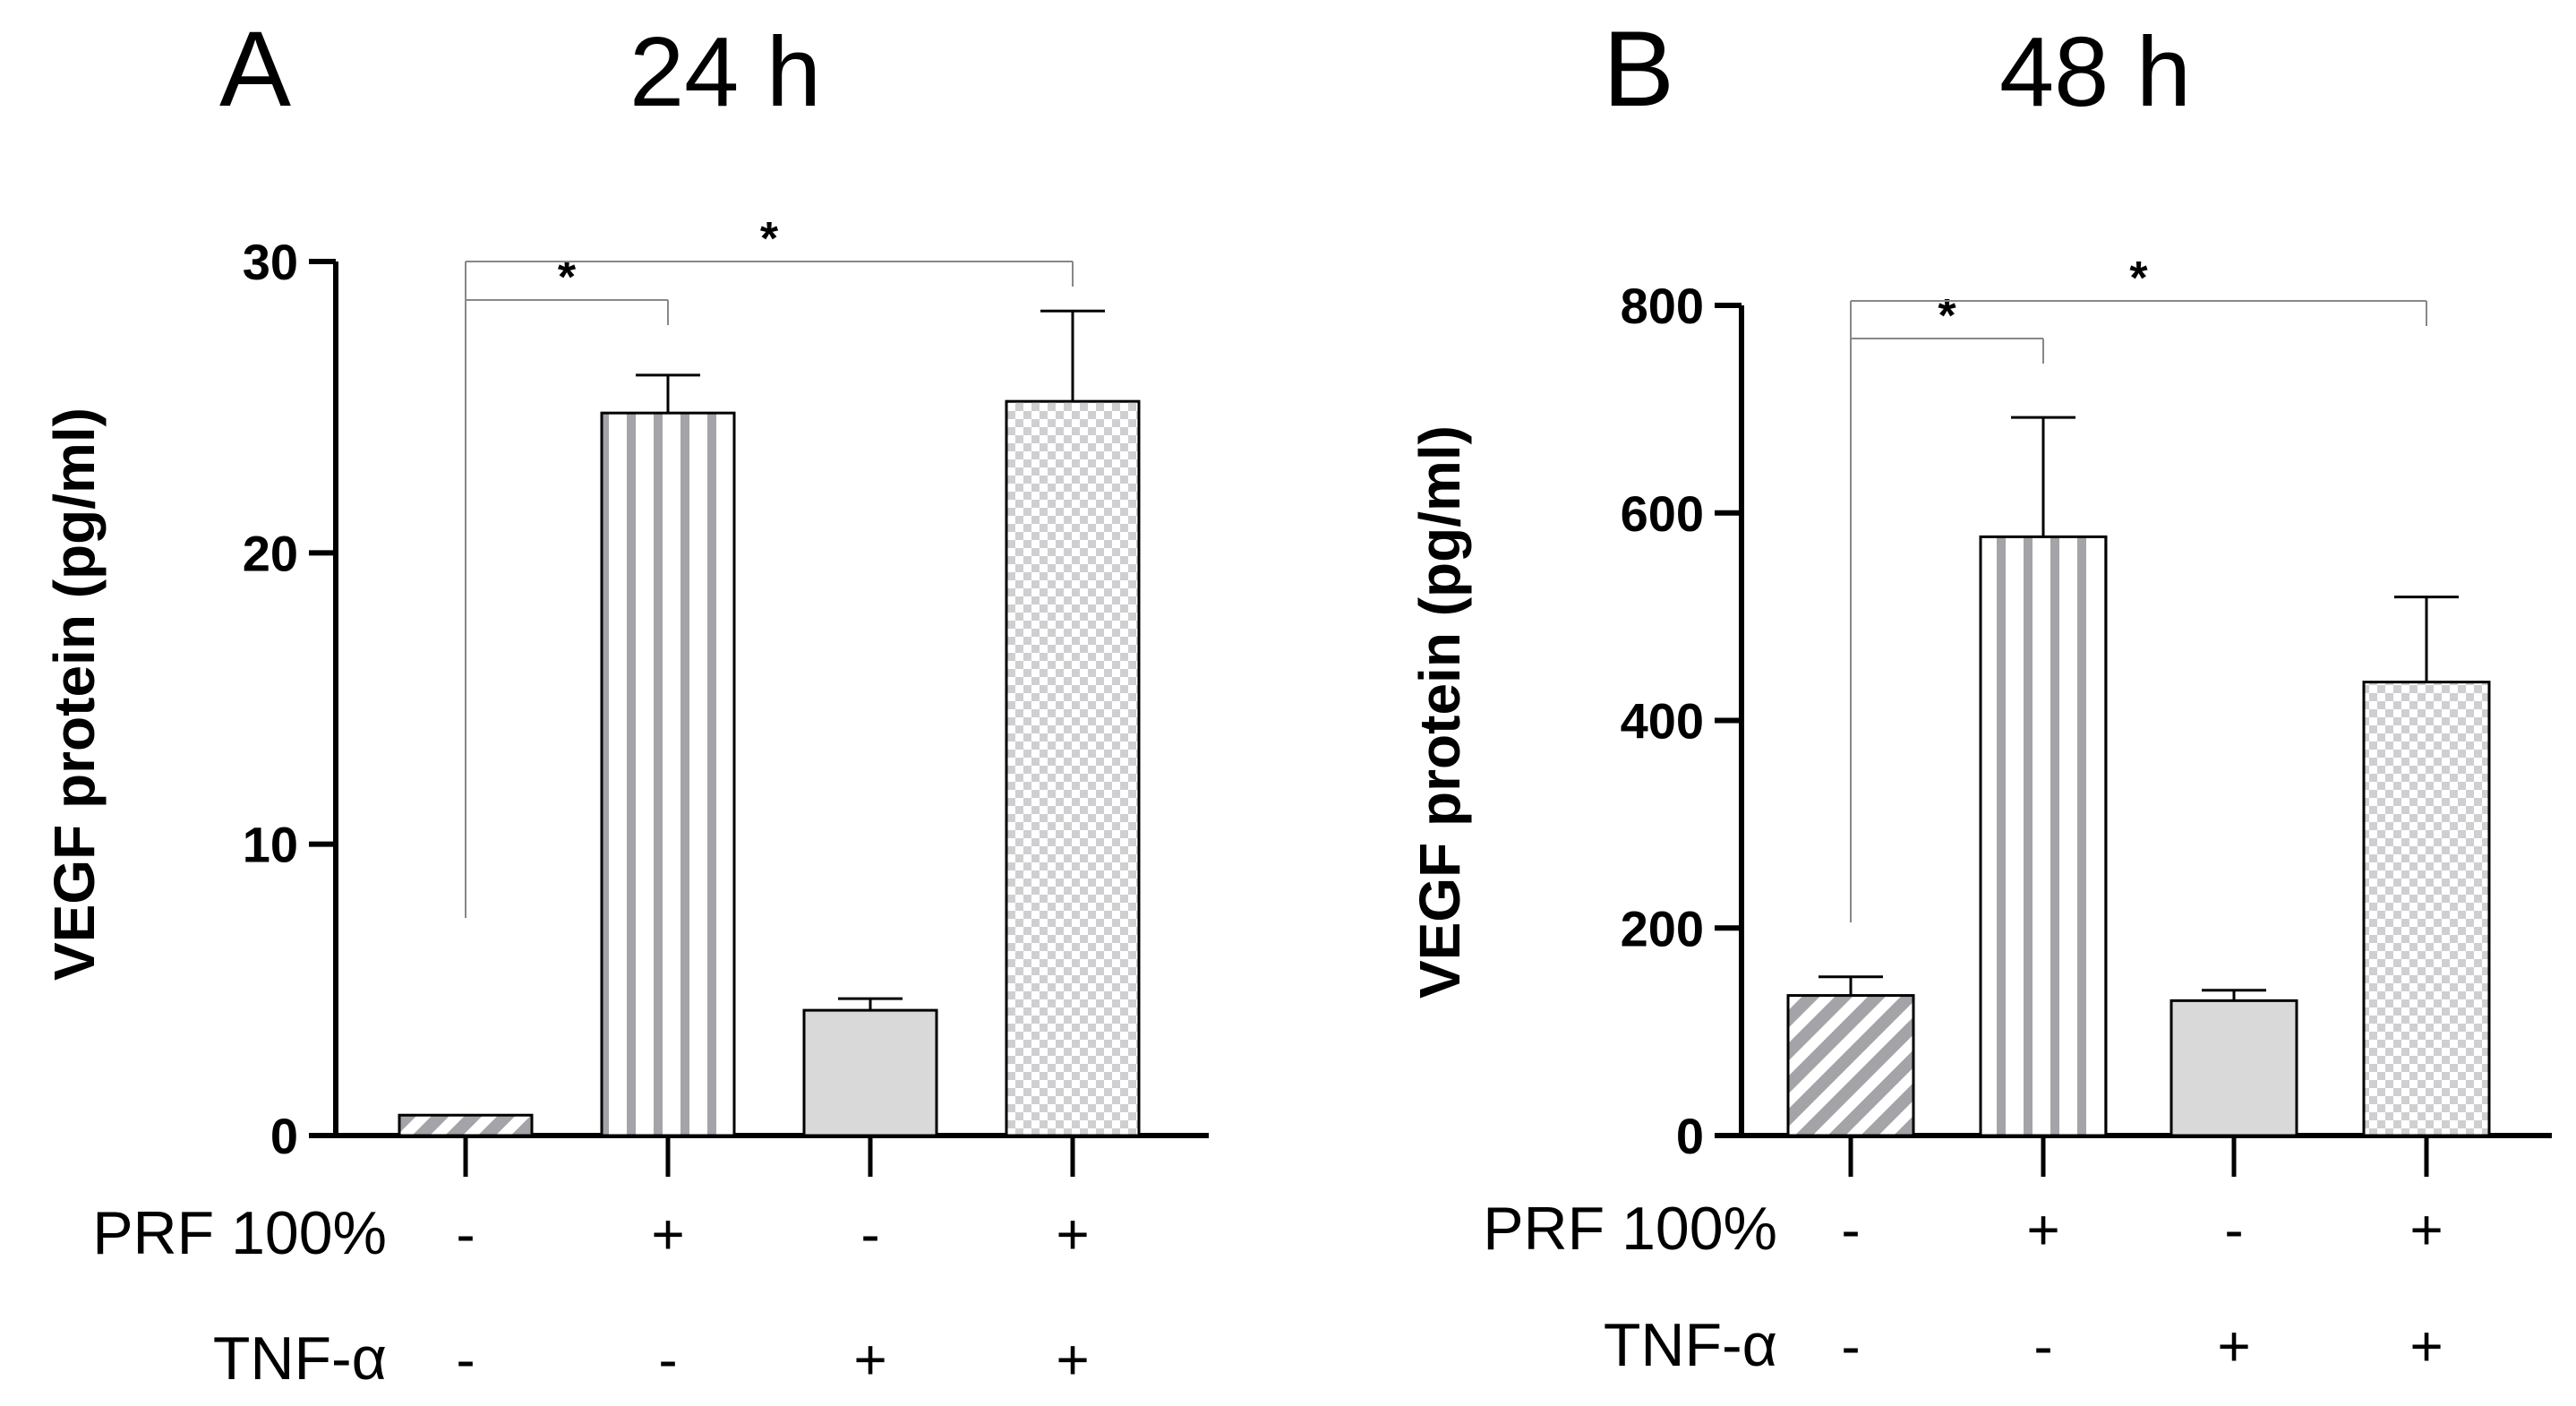  I want to click on panel-a-y-tick-label: 0, so click(284, 1136).